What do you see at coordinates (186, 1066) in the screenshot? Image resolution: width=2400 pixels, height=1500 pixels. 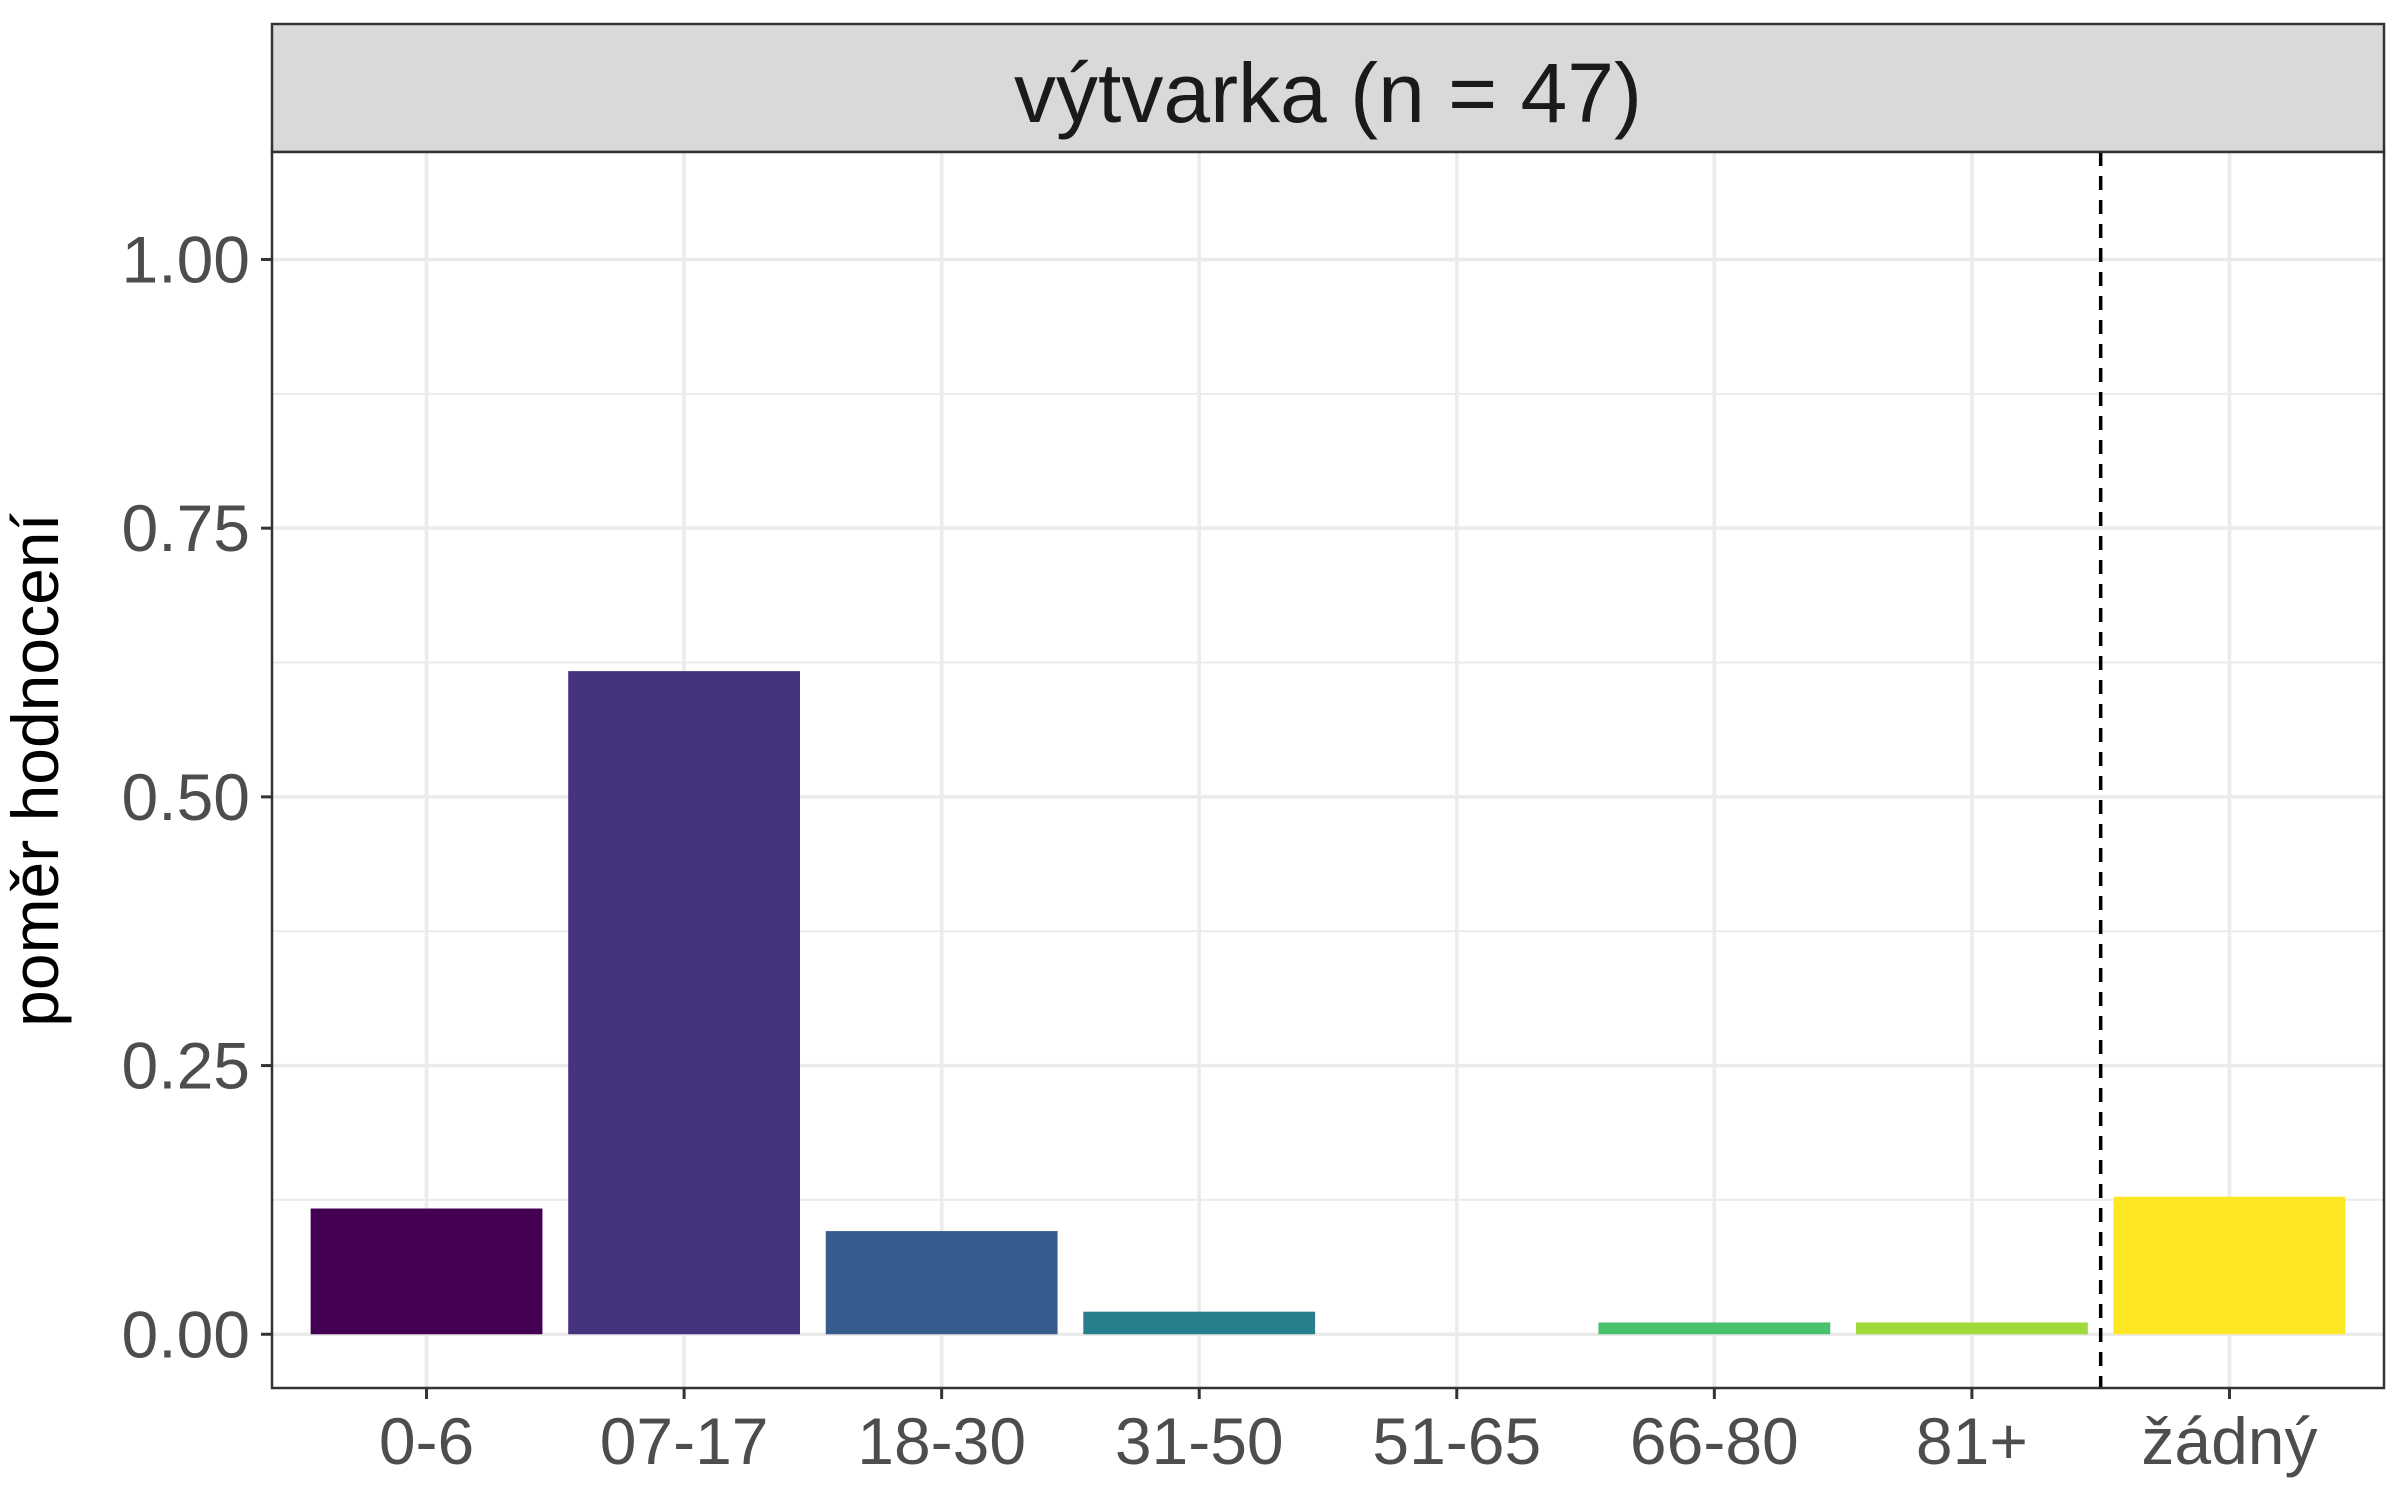 I see `y-tick-label: 0.25` at bounding box center [186, 1066].